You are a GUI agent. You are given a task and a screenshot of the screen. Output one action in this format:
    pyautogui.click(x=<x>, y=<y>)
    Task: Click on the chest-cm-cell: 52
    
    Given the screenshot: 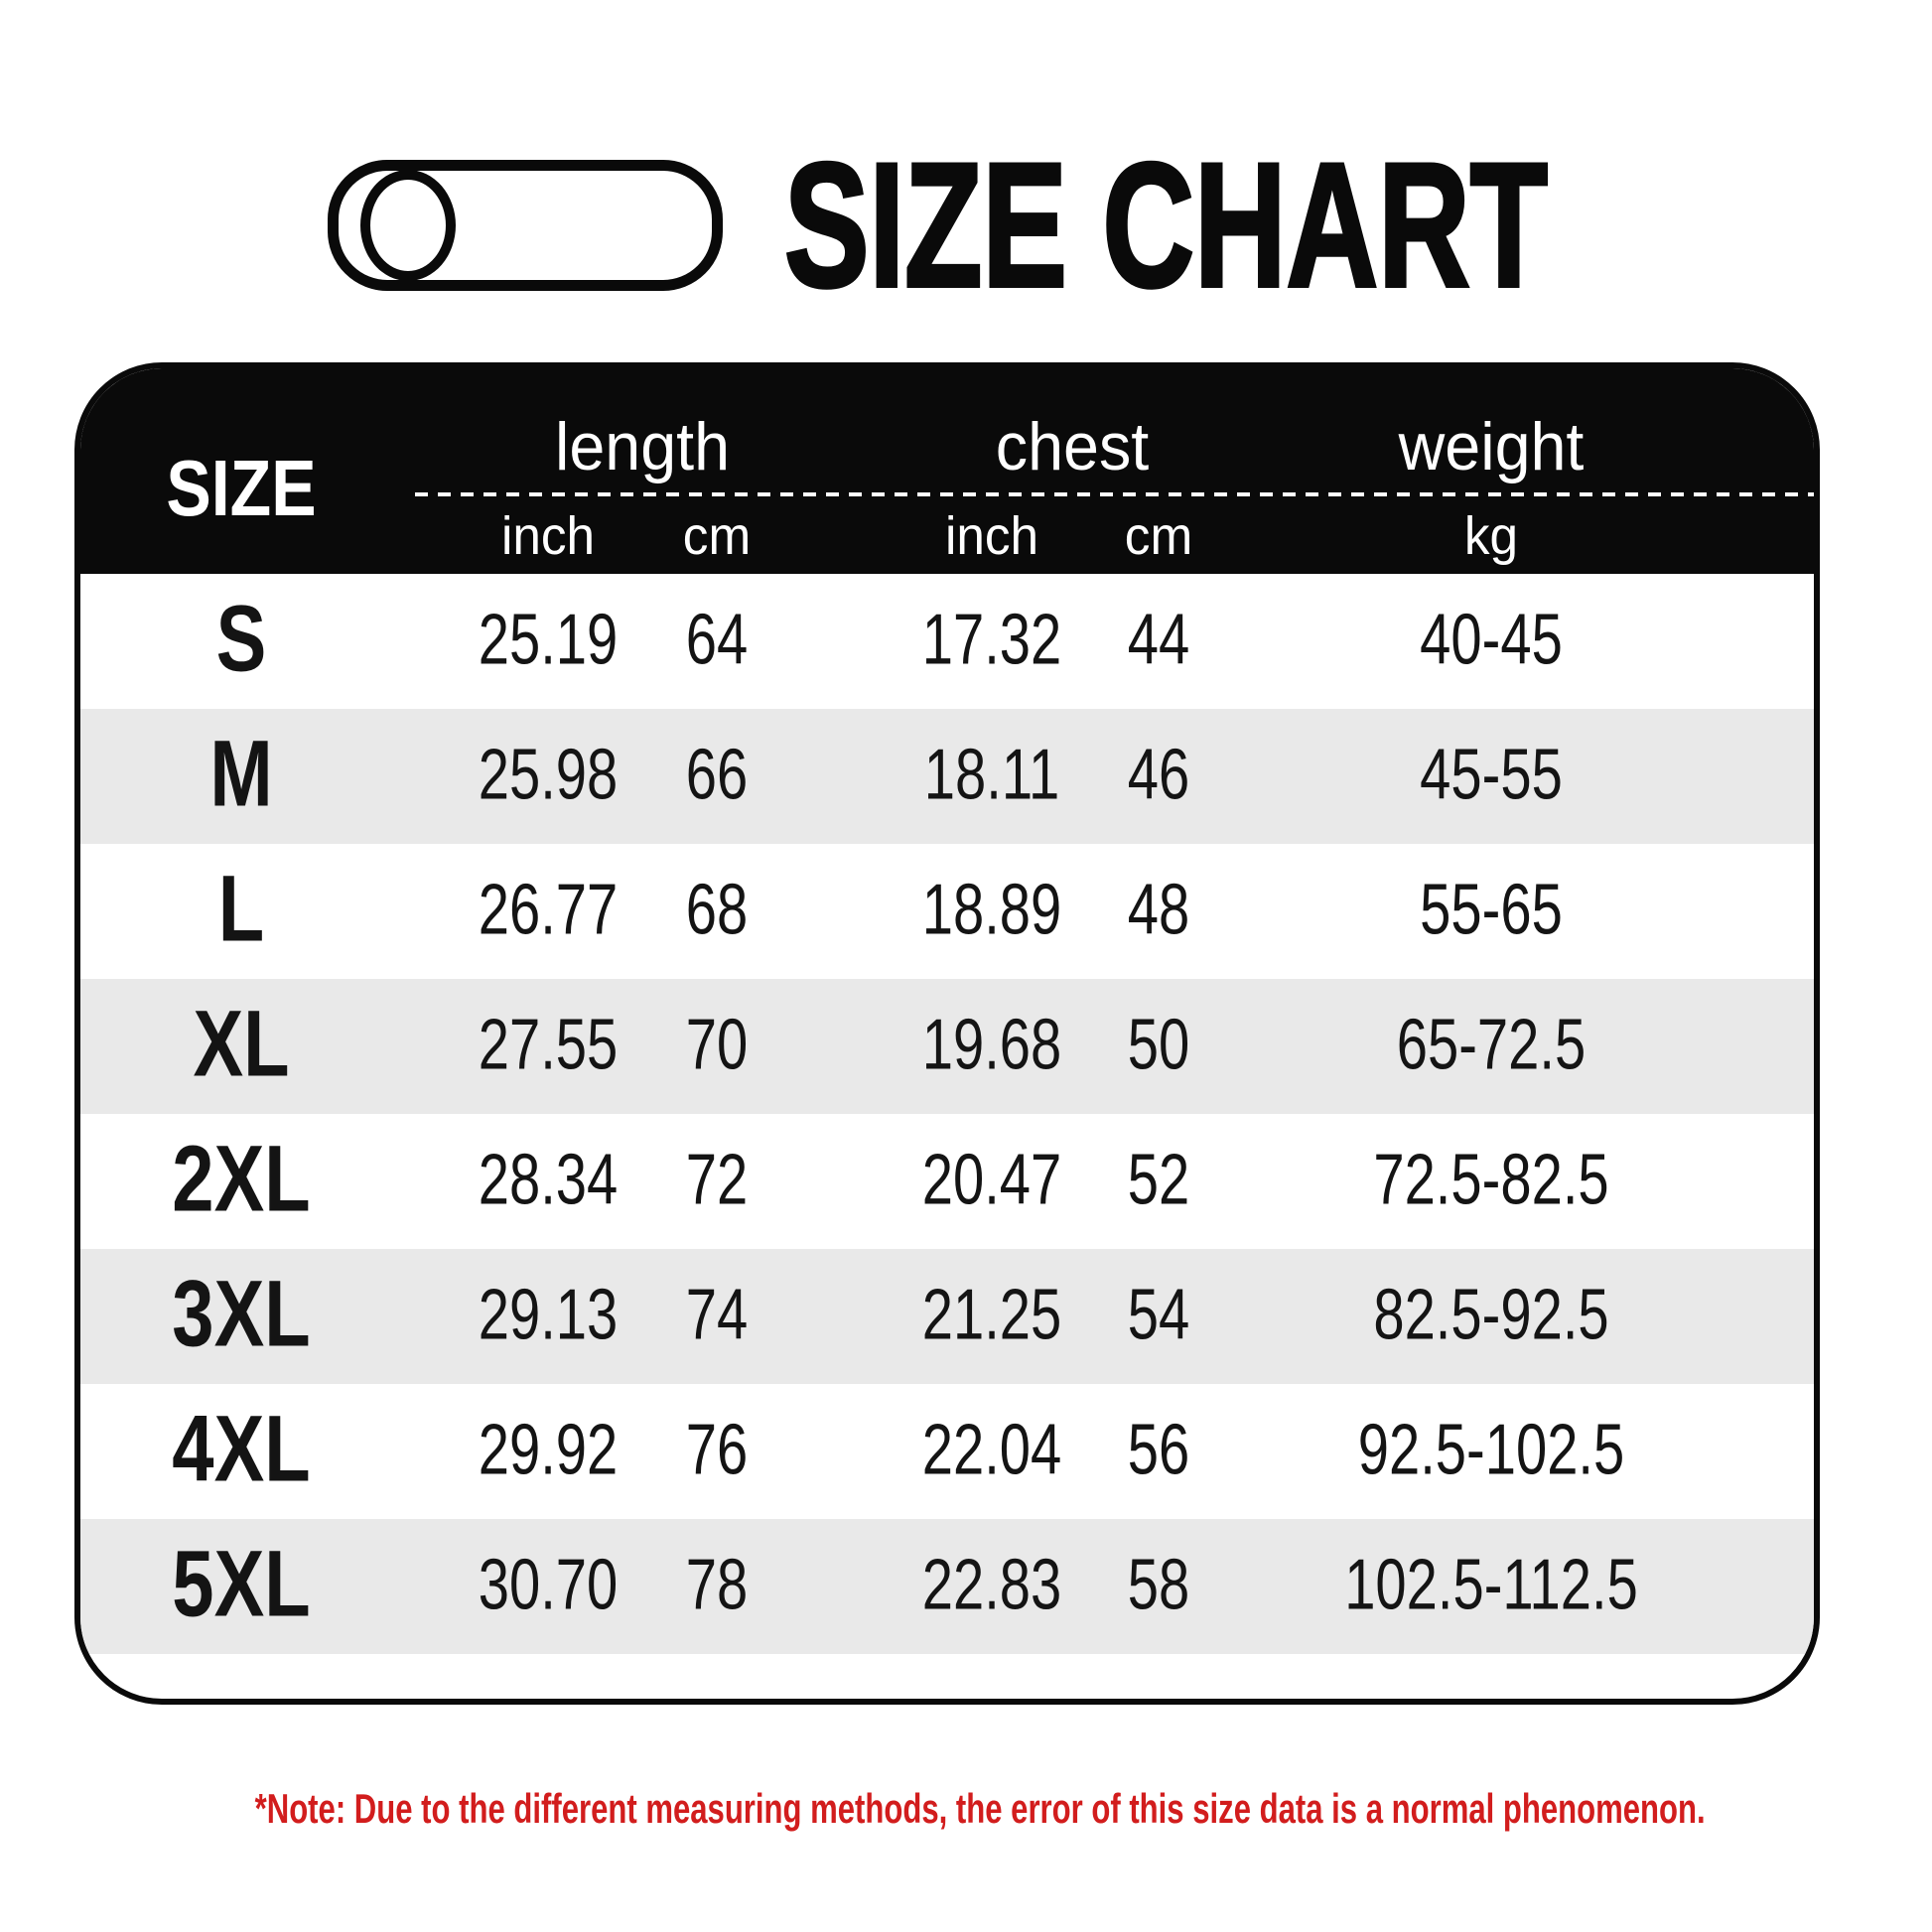 What is the action you would take?
    pyautogui.click(x=1159, y=1180)
    